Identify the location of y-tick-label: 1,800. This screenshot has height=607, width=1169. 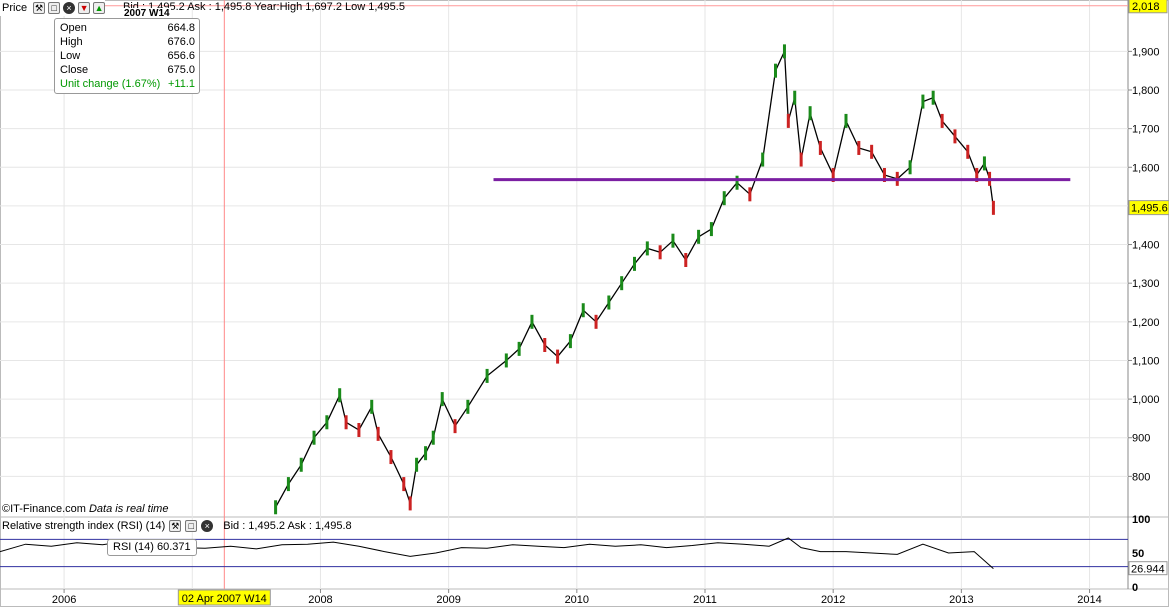
(1146, 91).